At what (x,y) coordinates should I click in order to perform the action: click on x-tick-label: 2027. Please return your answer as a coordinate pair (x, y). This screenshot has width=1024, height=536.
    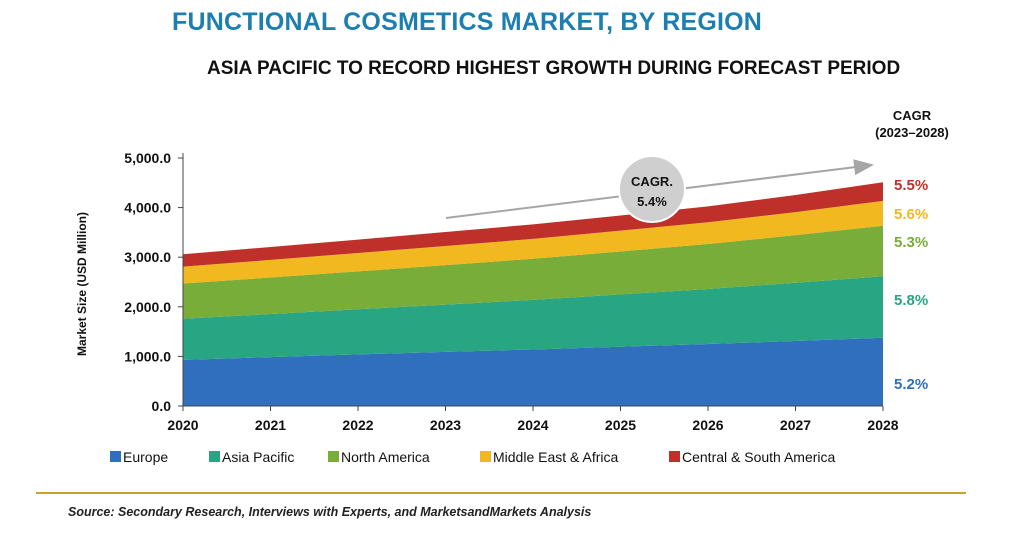
    Looking at the image, I should click on (795, 425).